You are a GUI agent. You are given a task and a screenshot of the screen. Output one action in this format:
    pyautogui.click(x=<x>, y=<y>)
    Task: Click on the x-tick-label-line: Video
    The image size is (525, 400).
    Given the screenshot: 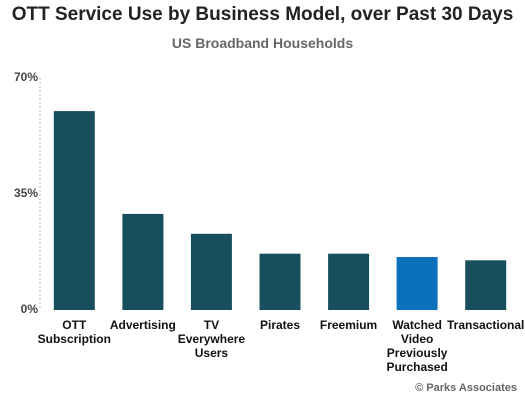 What is the action you would take?
    pyautogui.click(x=417, y=339)
    